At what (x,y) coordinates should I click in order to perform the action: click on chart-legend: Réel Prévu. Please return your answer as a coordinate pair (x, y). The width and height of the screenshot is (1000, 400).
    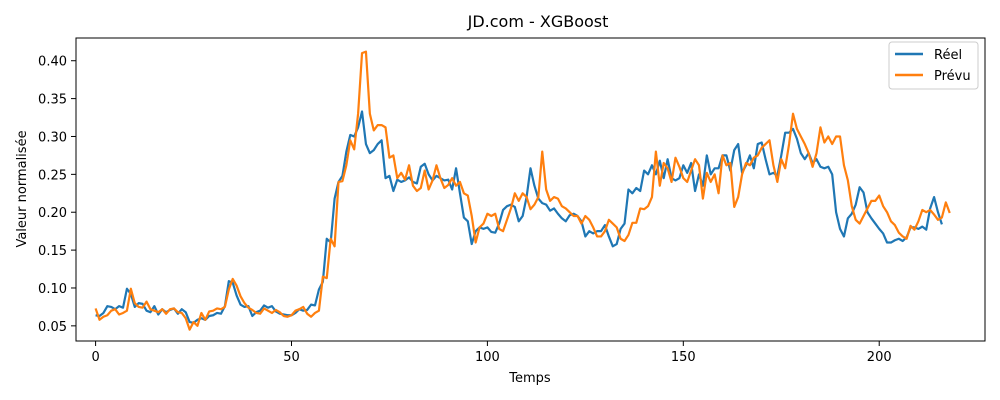
    Looking at the image, I should click on (933, 65).